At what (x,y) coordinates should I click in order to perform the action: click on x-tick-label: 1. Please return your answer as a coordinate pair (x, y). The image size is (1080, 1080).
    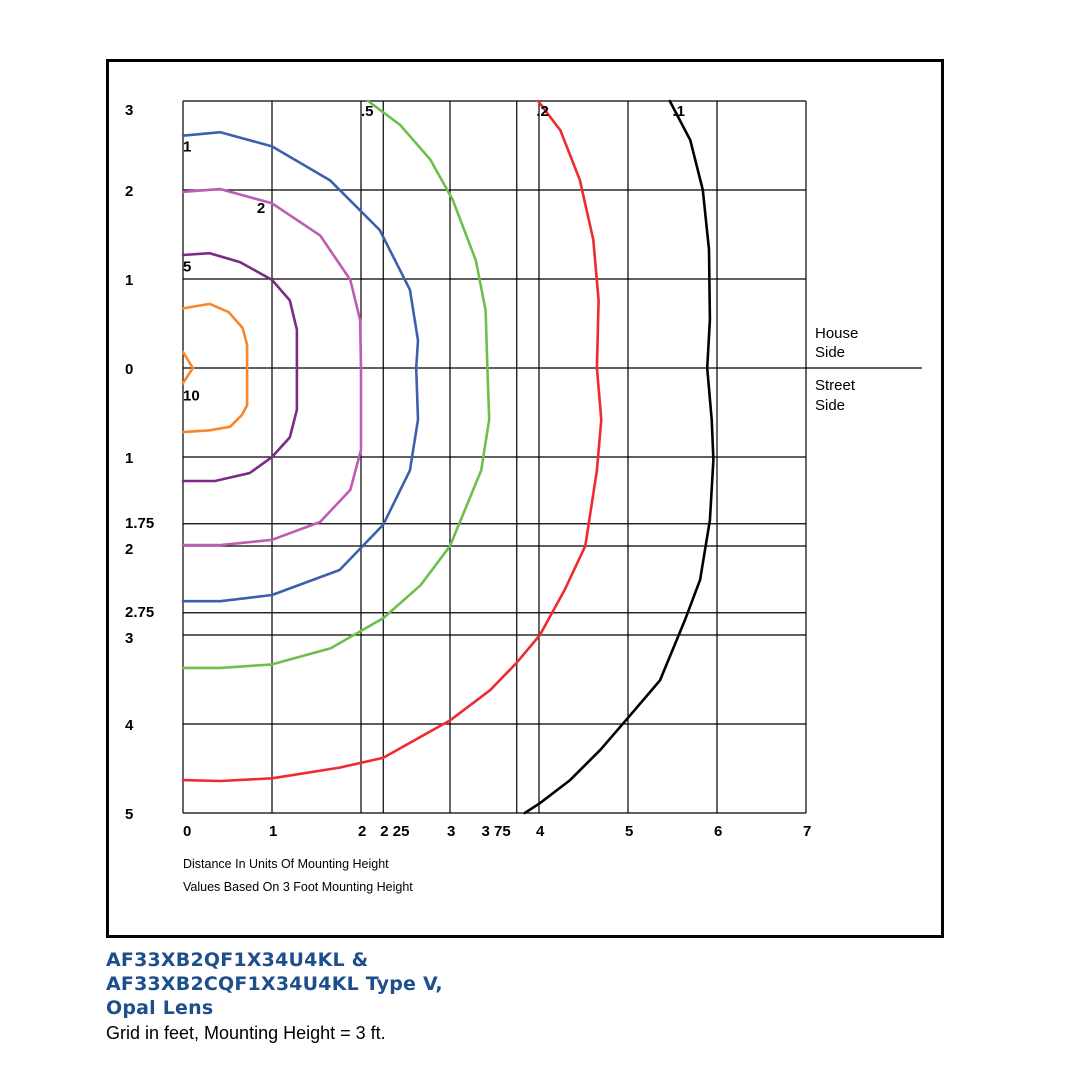
    Looking at the image, I should click on (273, 831).